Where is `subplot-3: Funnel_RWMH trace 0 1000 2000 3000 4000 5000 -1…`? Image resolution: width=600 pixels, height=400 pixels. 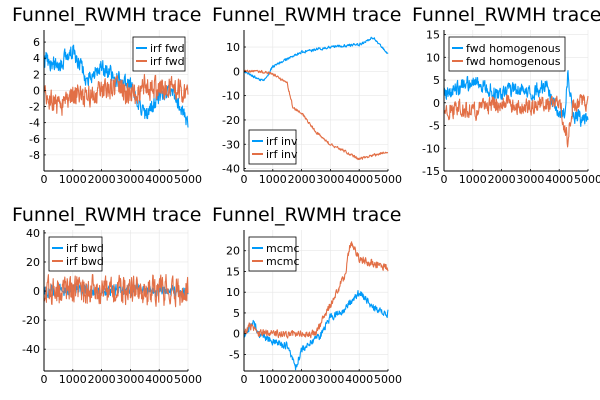 subplot-3: Funnel_RWMH trace 0 1000 2000 3000 4000 5000 -1… is located at coordinates (506, 95).